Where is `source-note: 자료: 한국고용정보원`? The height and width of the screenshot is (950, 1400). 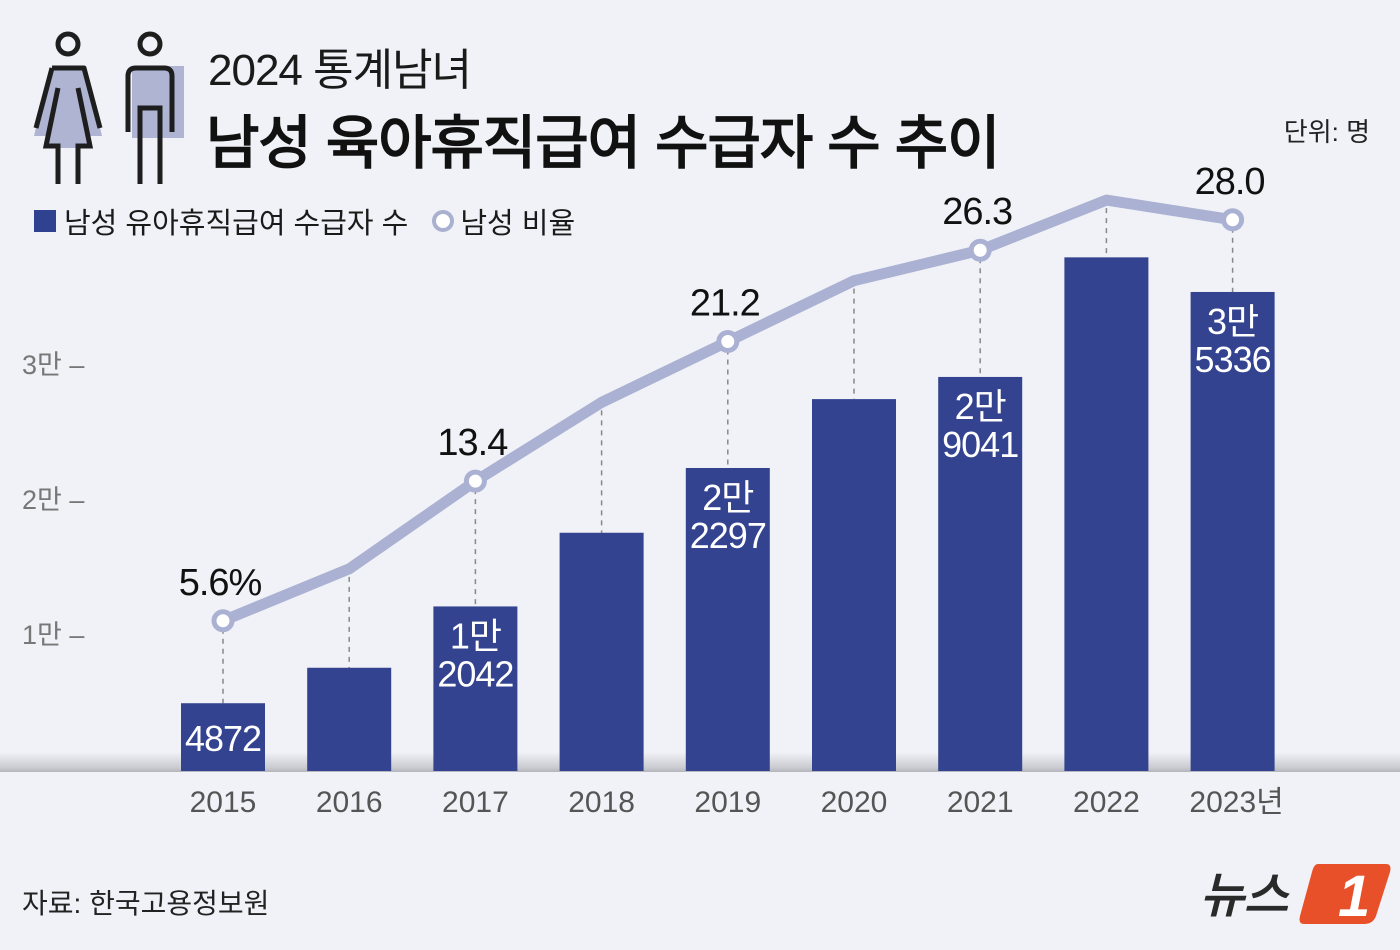 source-note: 자료: 한국고용정보원 is located at coordinates (146, 903).